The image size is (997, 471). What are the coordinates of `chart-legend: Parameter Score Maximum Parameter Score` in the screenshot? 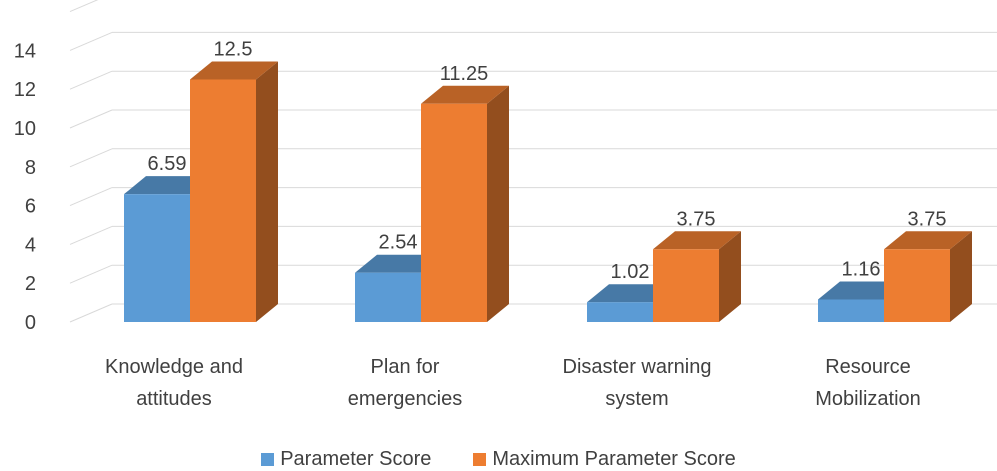 It's located at (498, 459).